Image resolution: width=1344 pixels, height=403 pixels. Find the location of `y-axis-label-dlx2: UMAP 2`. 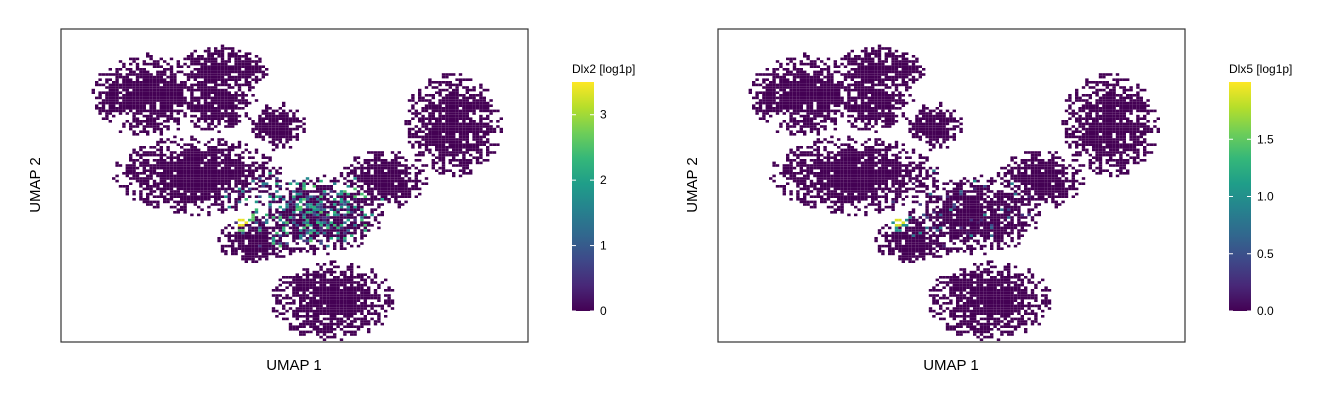

y-axis-label-dlx2: UMAP 2 is located at coordinates (35, 185).